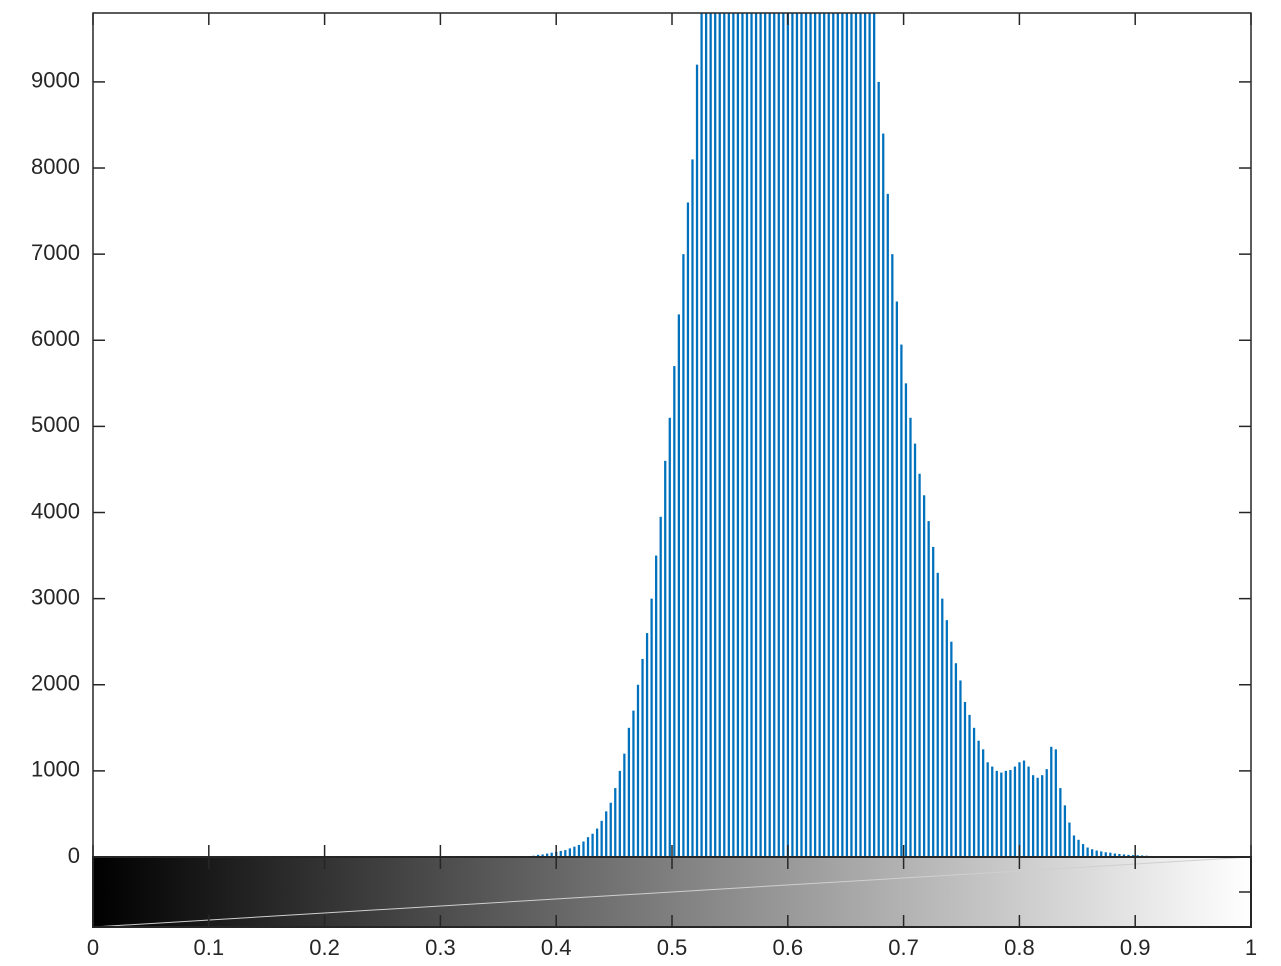 This screenshot has height=966, width=1281. Describe the element at coordinates (55, 683) in the screenshot. I see `y-tick-label: 2000` at that location.